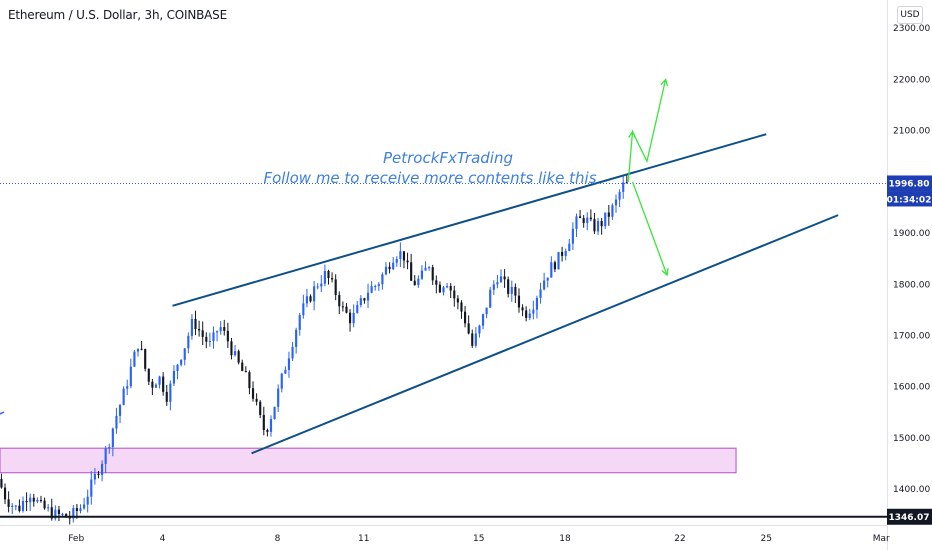 This screenshot has height=550, width=932. Describe the element at coordinates (278, 539) in the screenshot. I see `time-tick-label: 8` at that location.